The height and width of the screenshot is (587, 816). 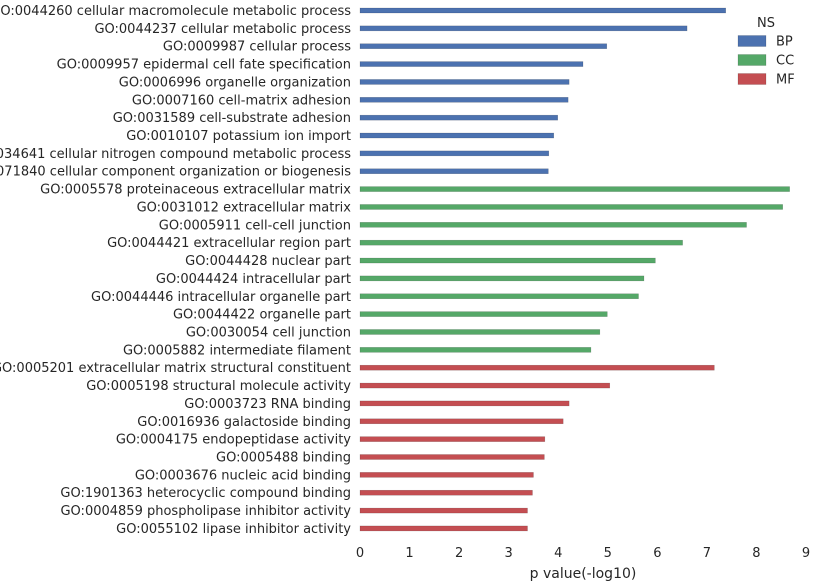 What do you see at coordinates (608, 553) in the screenshot?
I see `x-tick-label: 5` at bounding box center [608, 553].